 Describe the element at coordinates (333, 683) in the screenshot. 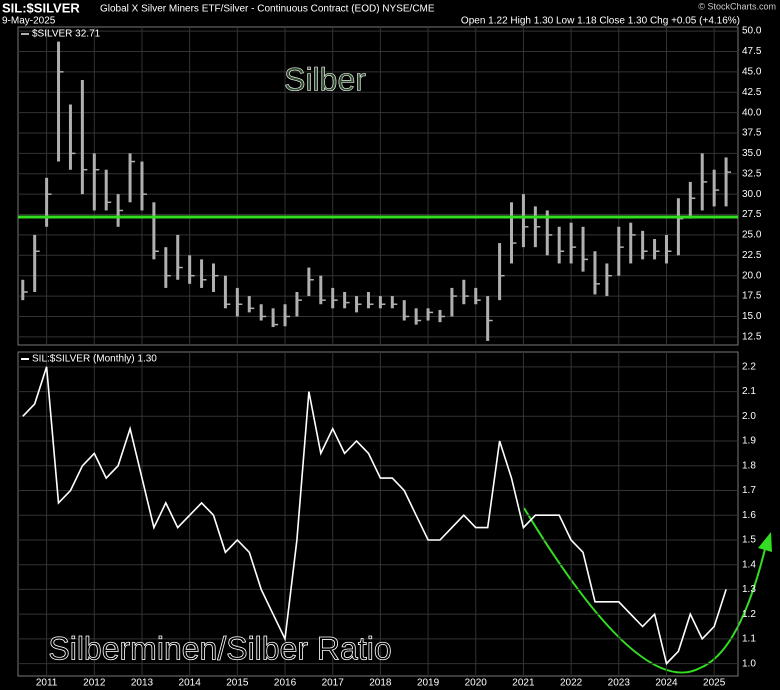

I see `x-tick-label: 2017` at that location.